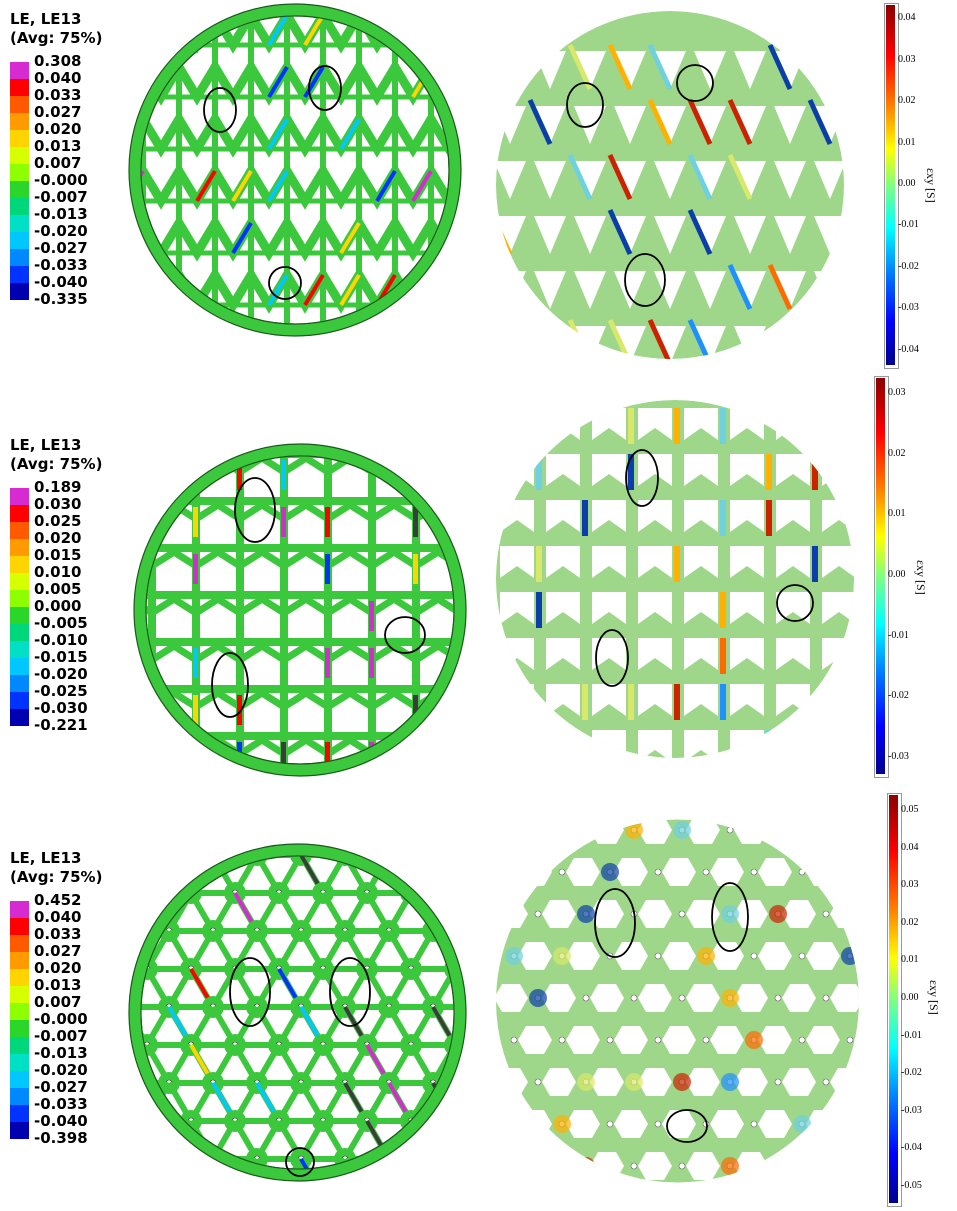 This screenshot has width=957, height=1211. What do you see at coordinates (61, 265) in the screenshot?
I see `legend-value: -0.033` at bounding box center [61, 265].